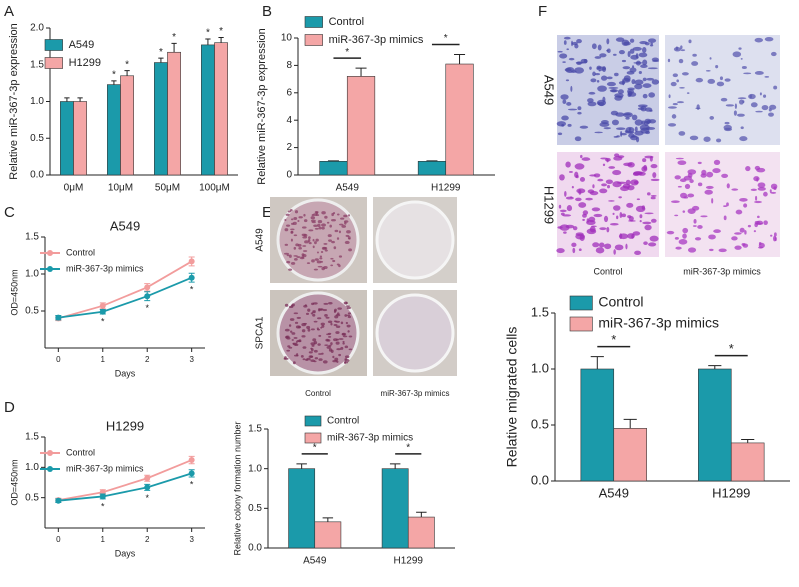 The height and width of the screenshot is (587, 799). Describe the element at coordinates (409, 561) in the screenshot. I see `x-tick-label: H1299` at that location.